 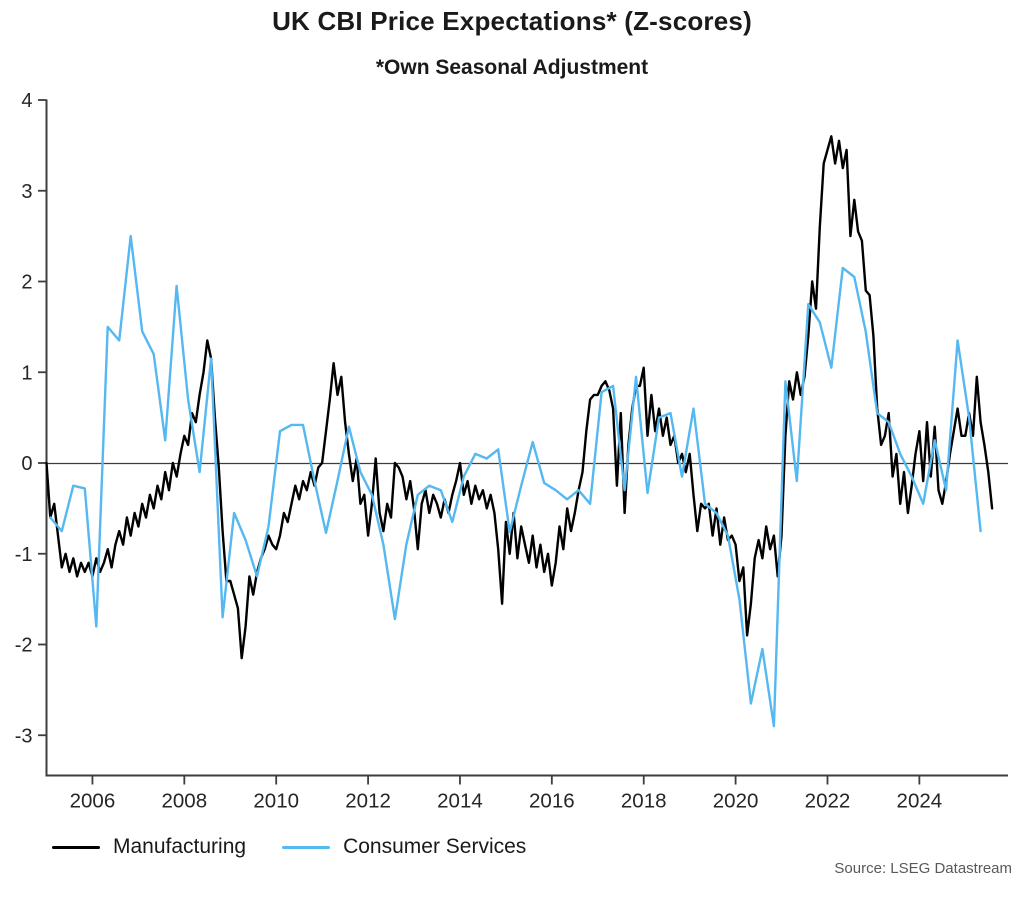 I want to click on y-tick-label: 3, so click(x=26, y=192).